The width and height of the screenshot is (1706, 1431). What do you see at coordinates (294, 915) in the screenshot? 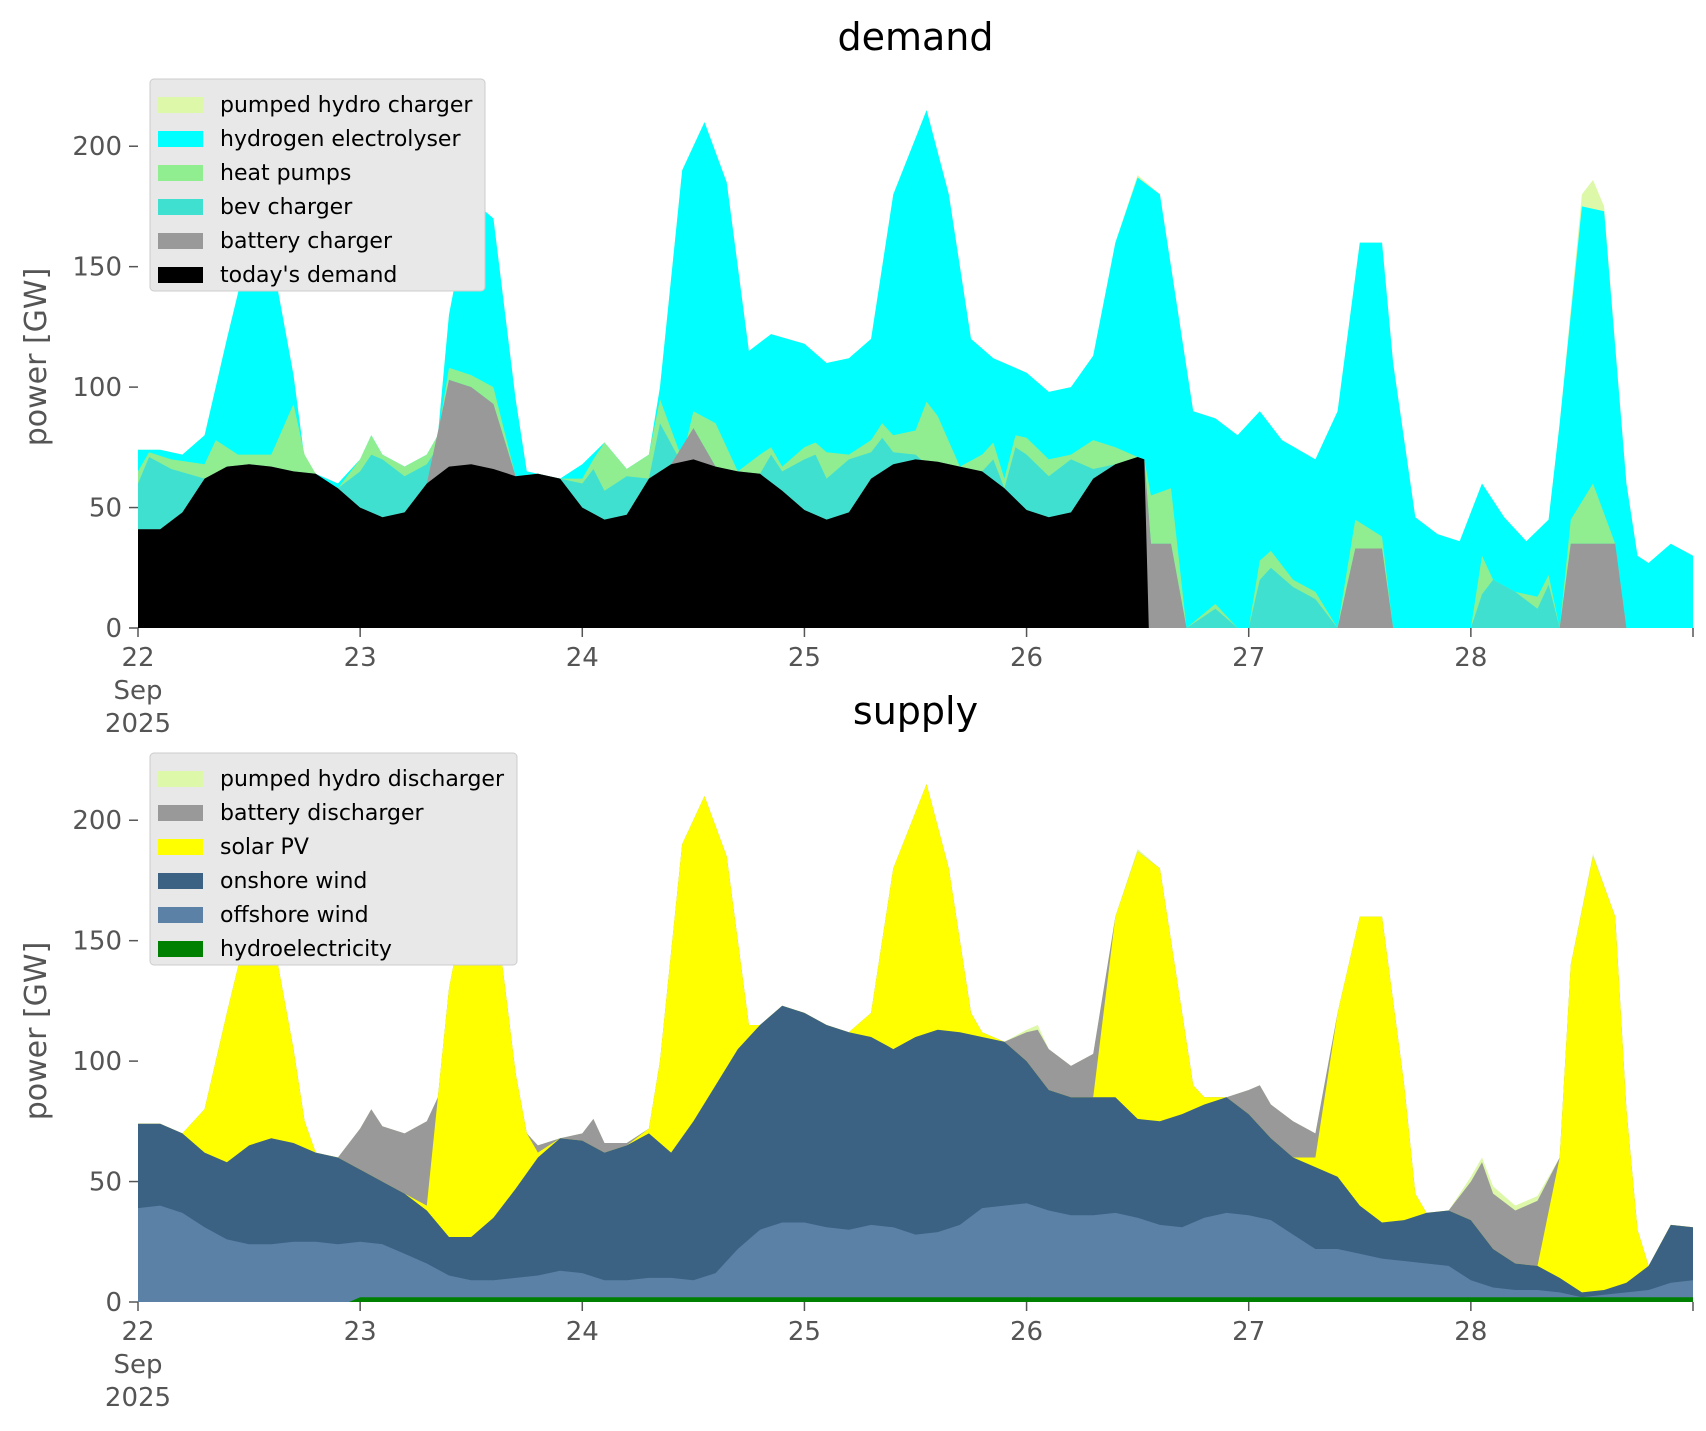
I see `legend-label: offshore wind` at bounding box center [294, 915].